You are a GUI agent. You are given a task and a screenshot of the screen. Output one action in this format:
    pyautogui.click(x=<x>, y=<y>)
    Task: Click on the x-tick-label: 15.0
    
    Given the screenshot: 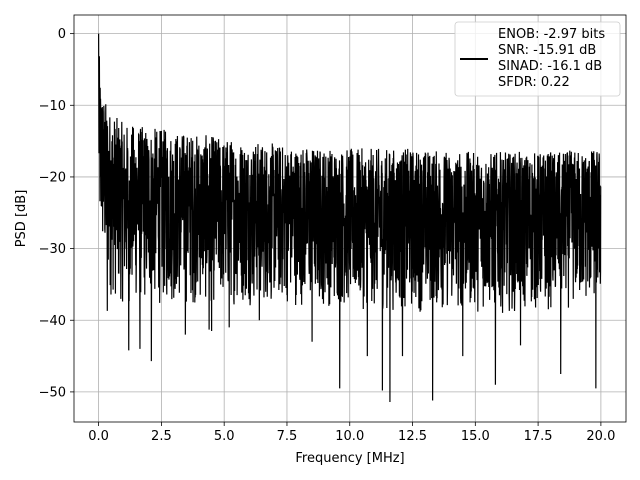 What is the action you would take?
    pyautogui.click(x=475, y=436)
    